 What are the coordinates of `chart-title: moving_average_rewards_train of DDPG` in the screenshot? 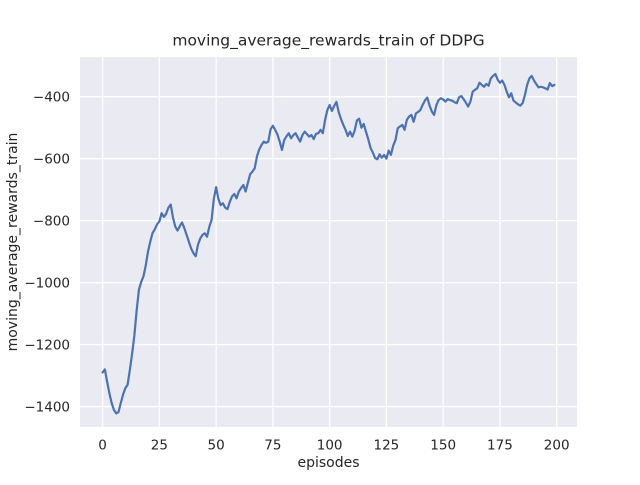 It's located at (328, 41).